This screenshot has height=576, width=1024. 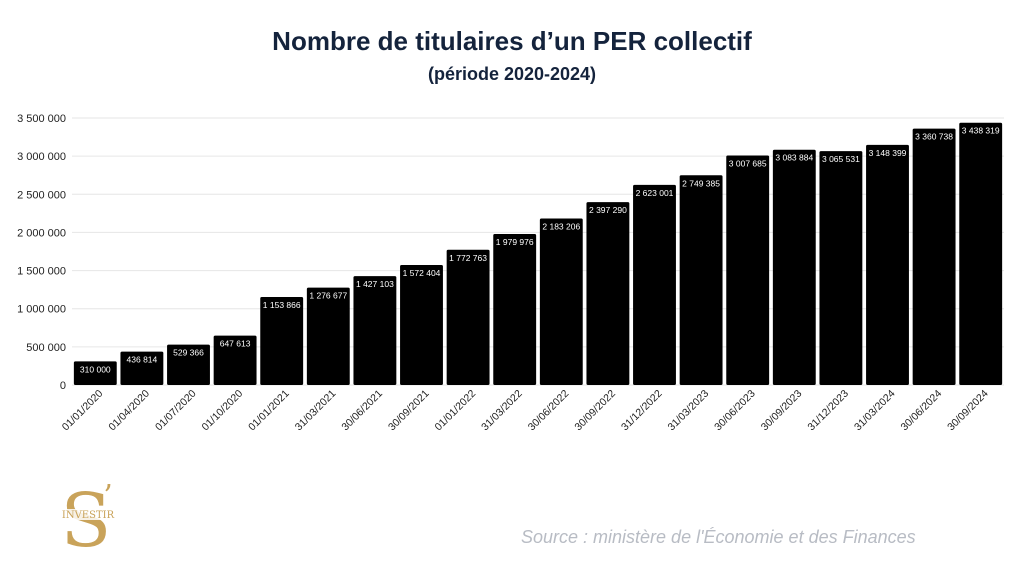 I want to click on x-tick-label: 30/09/2022, so click(x=595, y=411).